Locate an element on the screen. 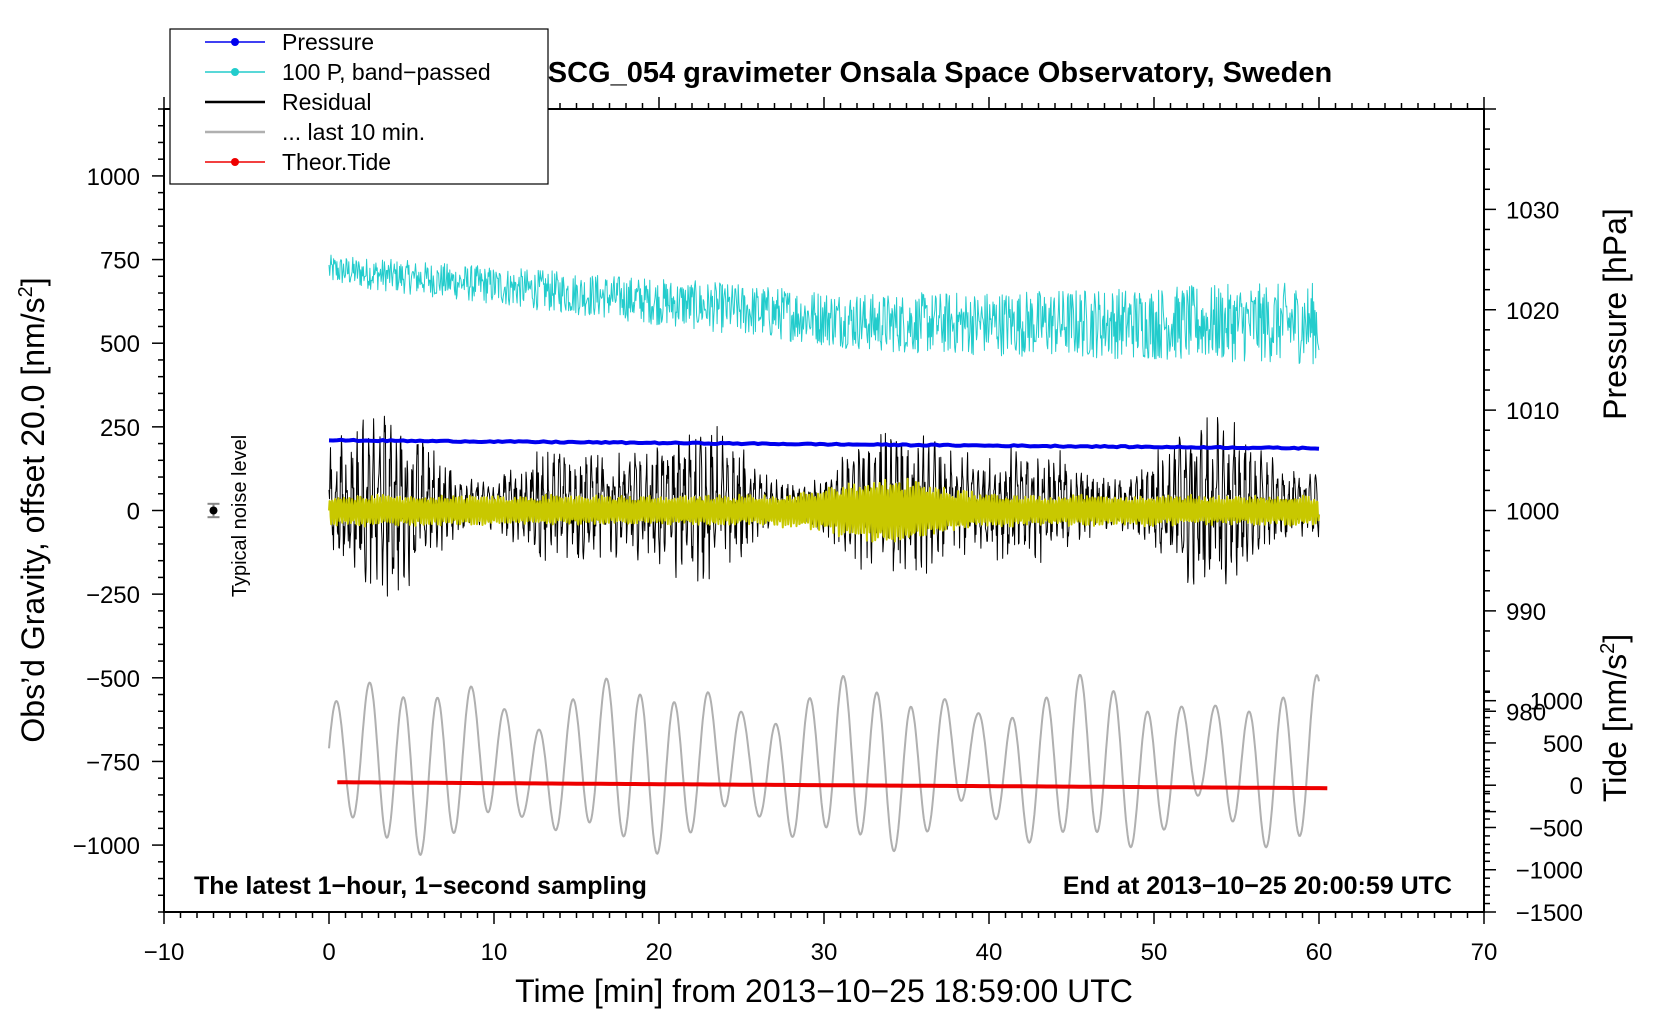 This screenshot has width=1660, height=1020. x-tick-label: 30 is located at coordinates (824, 952).